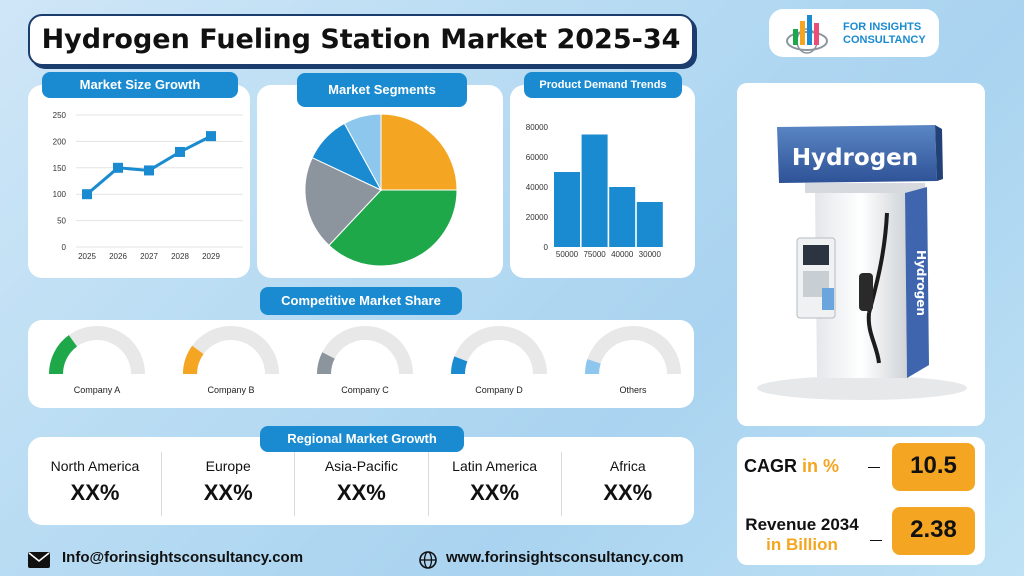 This screenshot has width=1024, height=576. What do you see at coordinates (499, 390) in the screenshot?
I see `gauge-label: Company D` at bounding box center [499, 390].